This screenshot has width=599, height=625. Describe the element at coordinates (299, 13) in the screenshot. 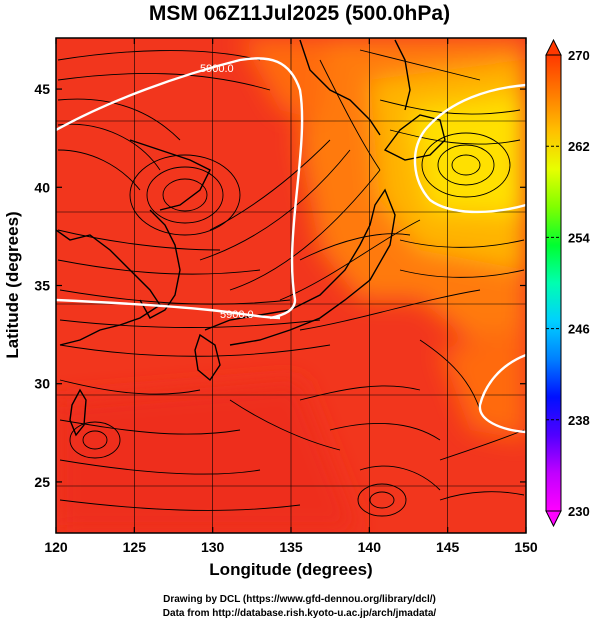

I see `chart-title: MSM 06Z11Jul2025 (500.0hPa)` at that location.